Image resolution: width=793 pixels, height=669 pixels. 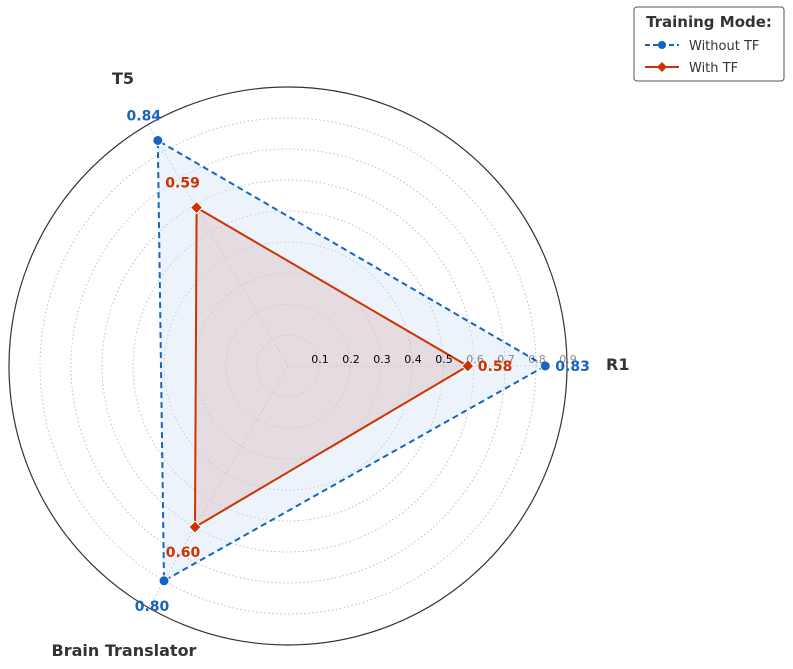 What do you see at coordinates (382, 359) in the screenshot?
I see `radial-tick-label: 0.3` at bounding box center [382, 359].